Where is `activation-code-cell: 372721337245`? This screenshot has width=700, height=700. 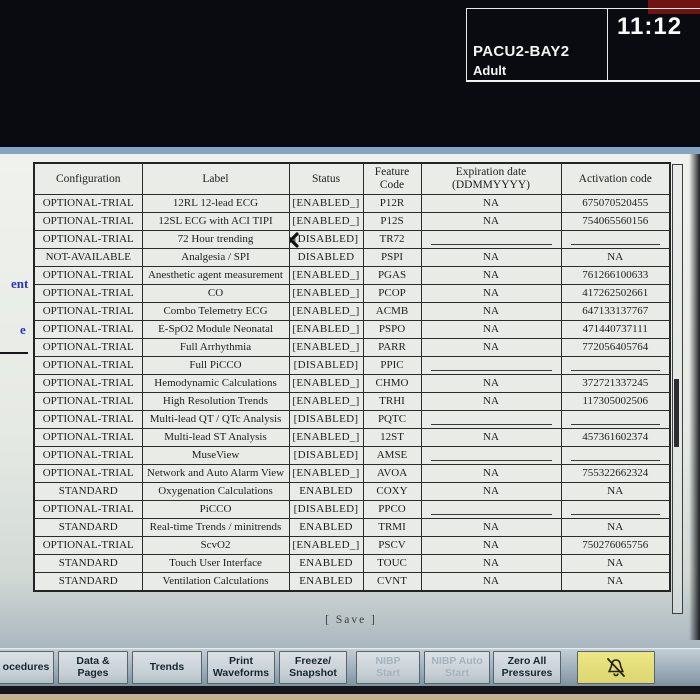
activation-code-cell: 372721337245 is located at coordinates (615, 383).